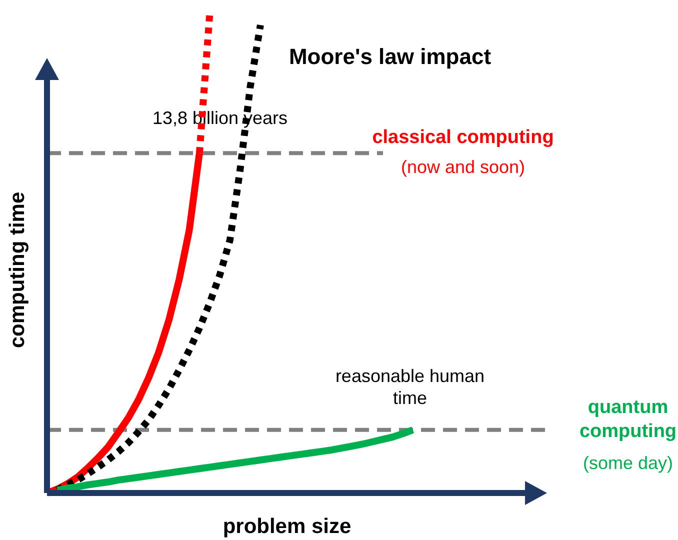 This screenshot has width=678, height=540. I want to click on text: (some day), so click(628, 463).